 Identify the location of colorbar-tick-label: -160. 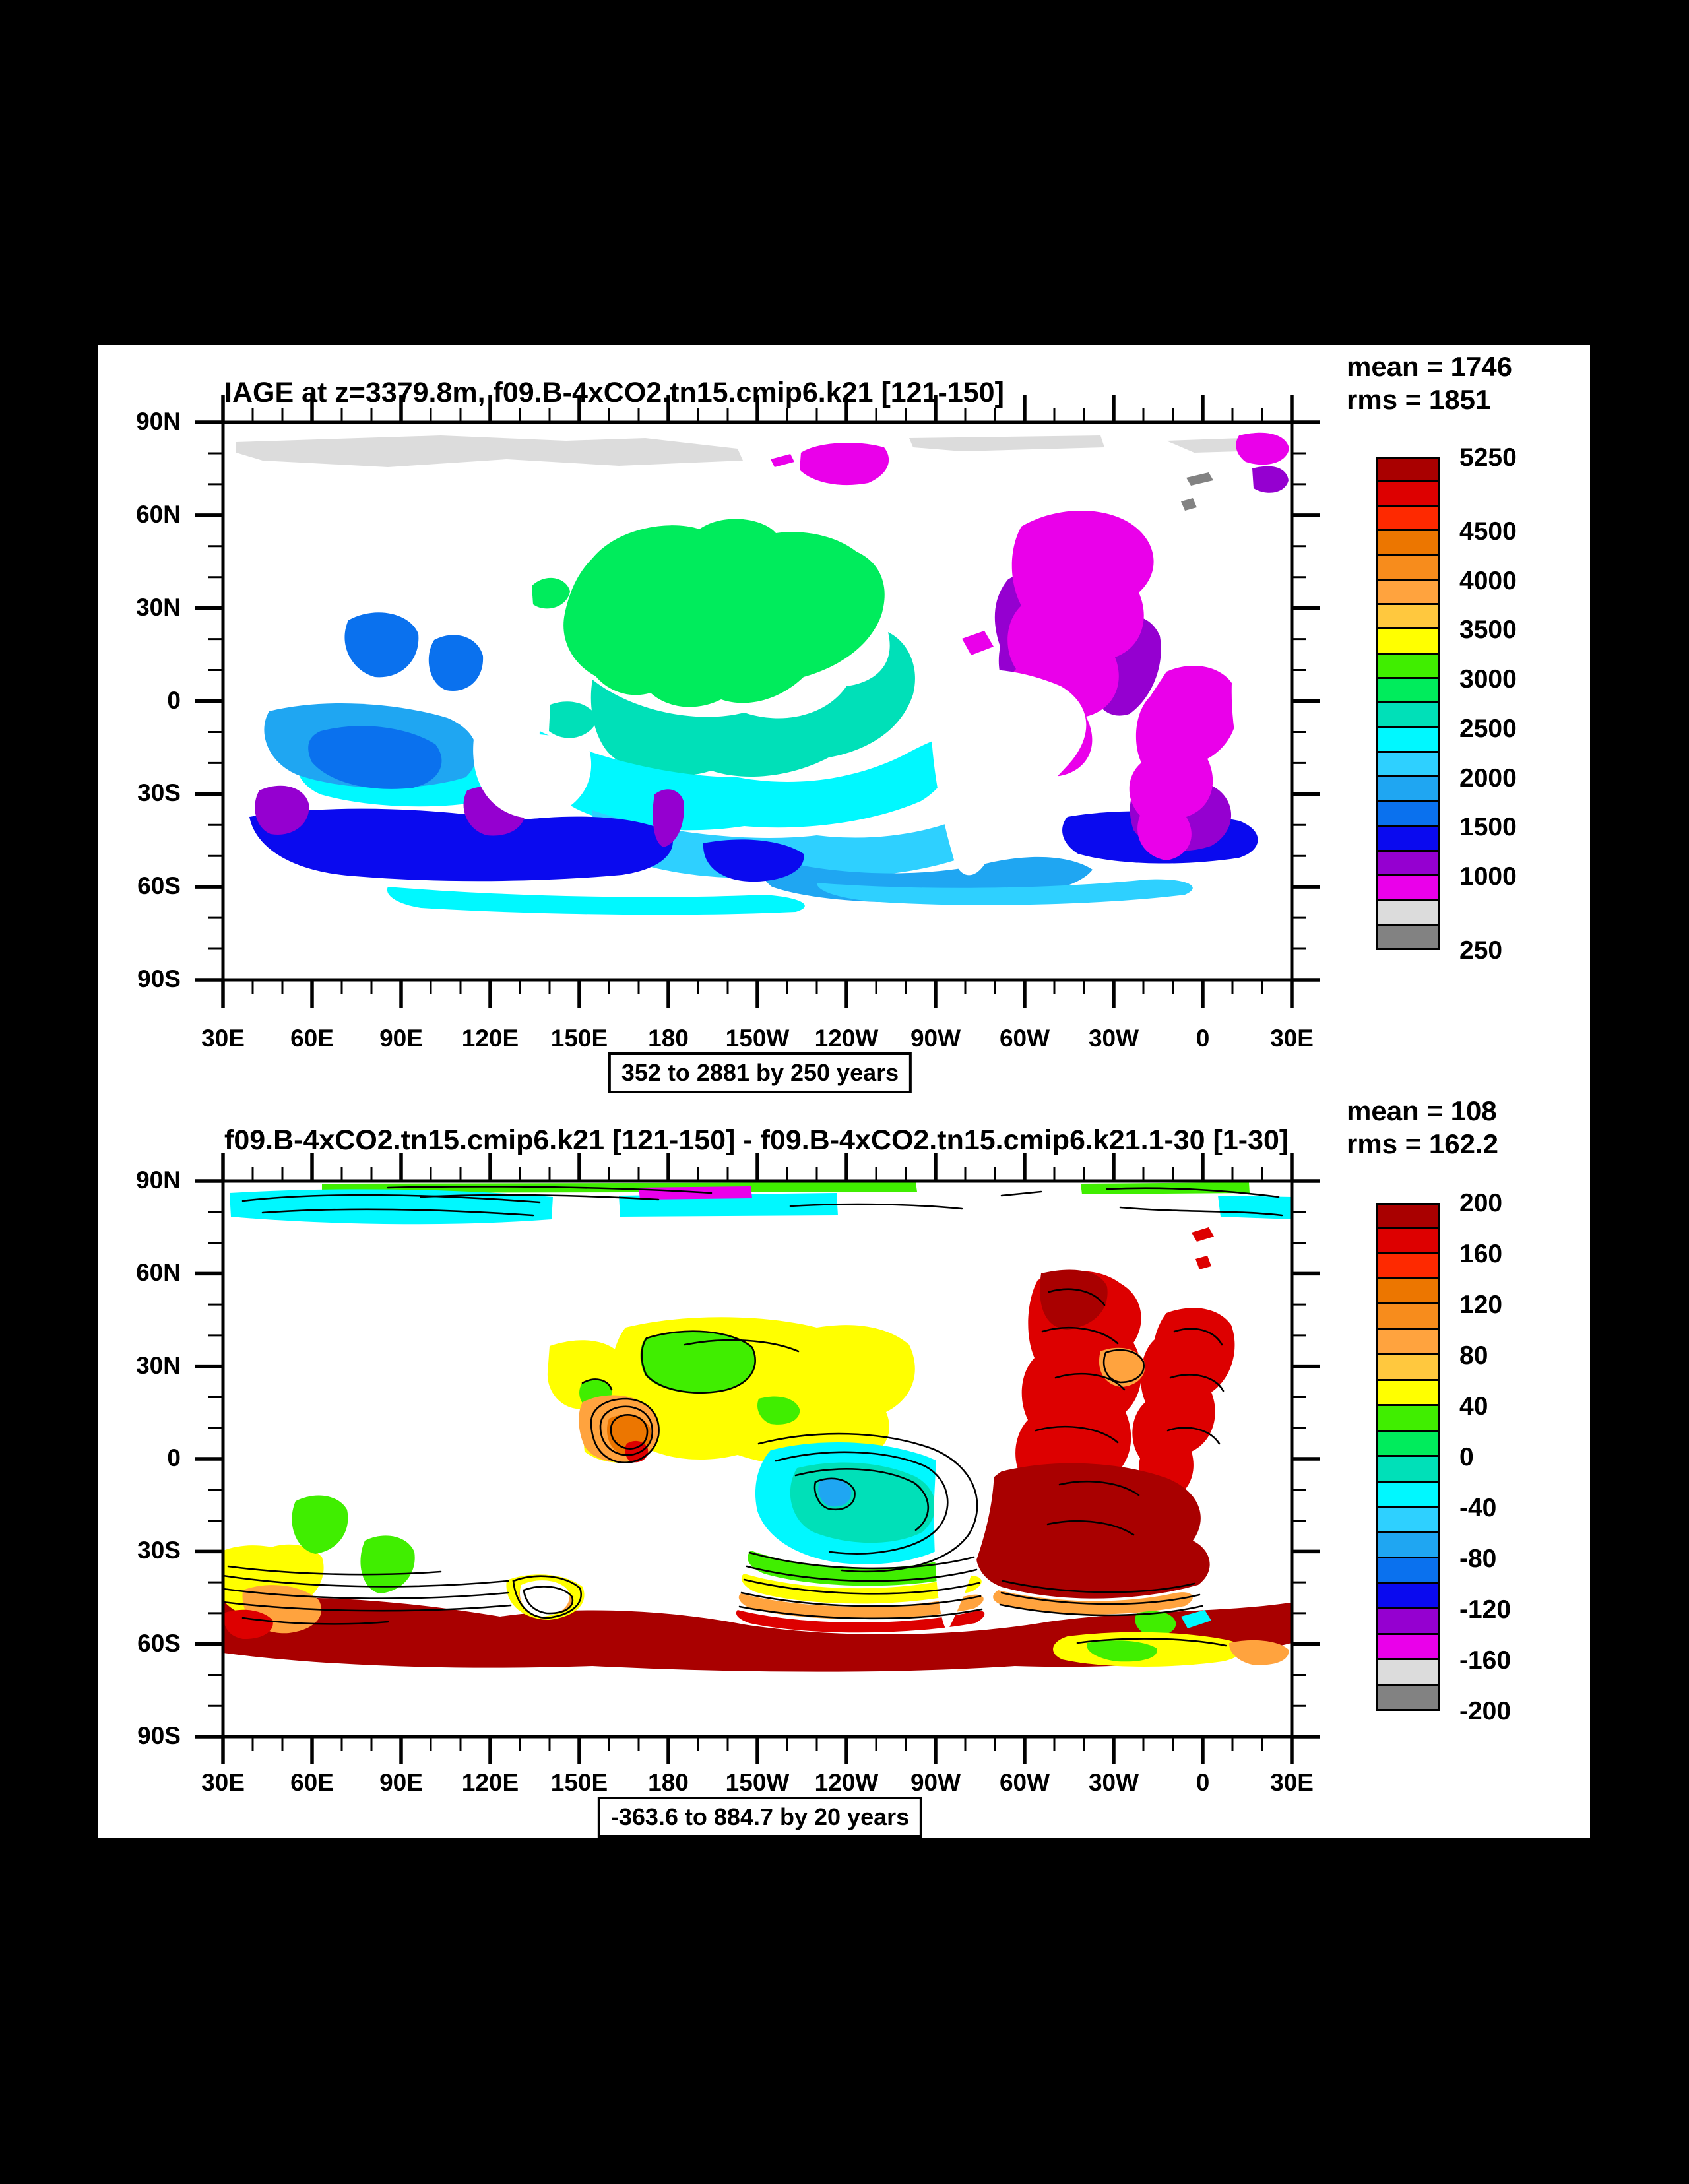
(1485, 1660).